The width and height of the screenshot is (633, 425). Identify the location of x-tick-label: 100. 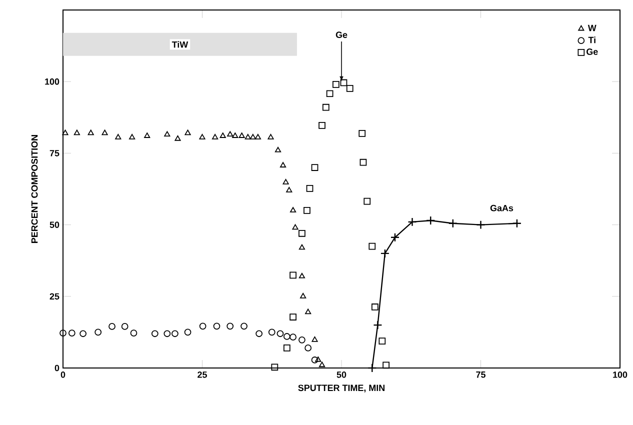
(620, 375).